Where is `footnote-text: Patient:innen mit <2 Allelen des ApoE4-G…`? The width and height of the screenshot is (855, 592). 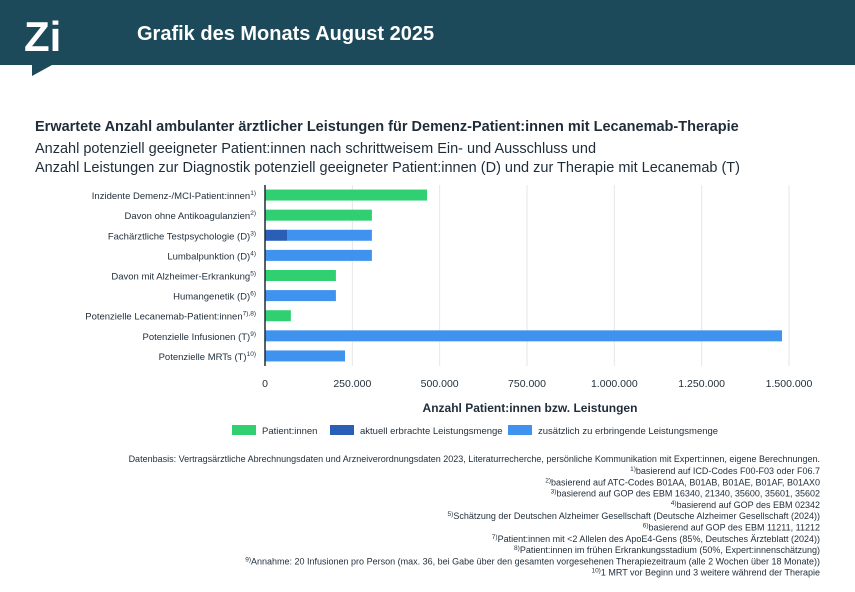
footnote-text: Patient:innen mit <2 Allelen des ApoE4-G… is located at coordinates (659, 539).